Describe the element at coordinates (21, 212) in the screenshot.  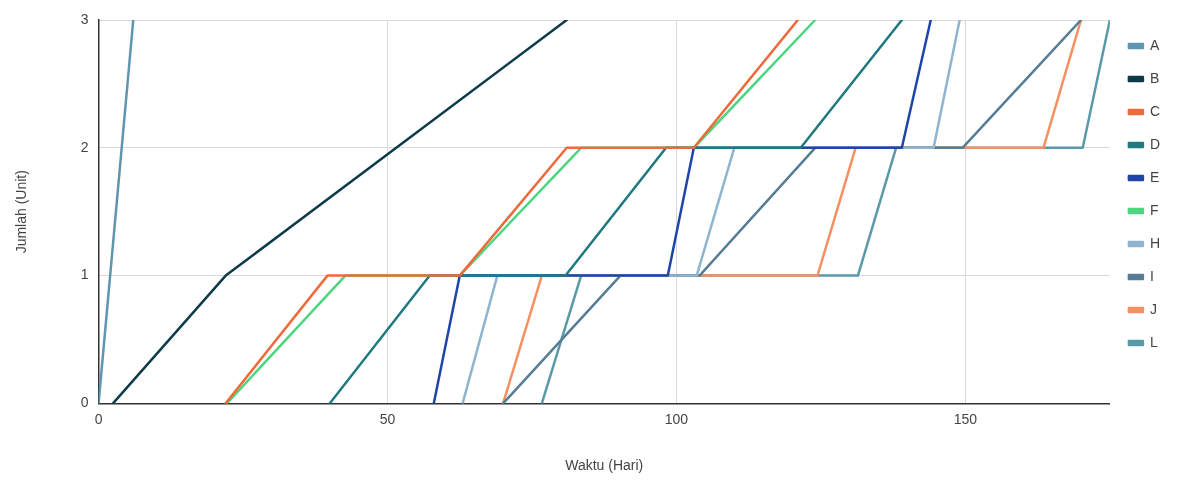
I see `y-axis-title: Jumlah (Unit)` at that location.